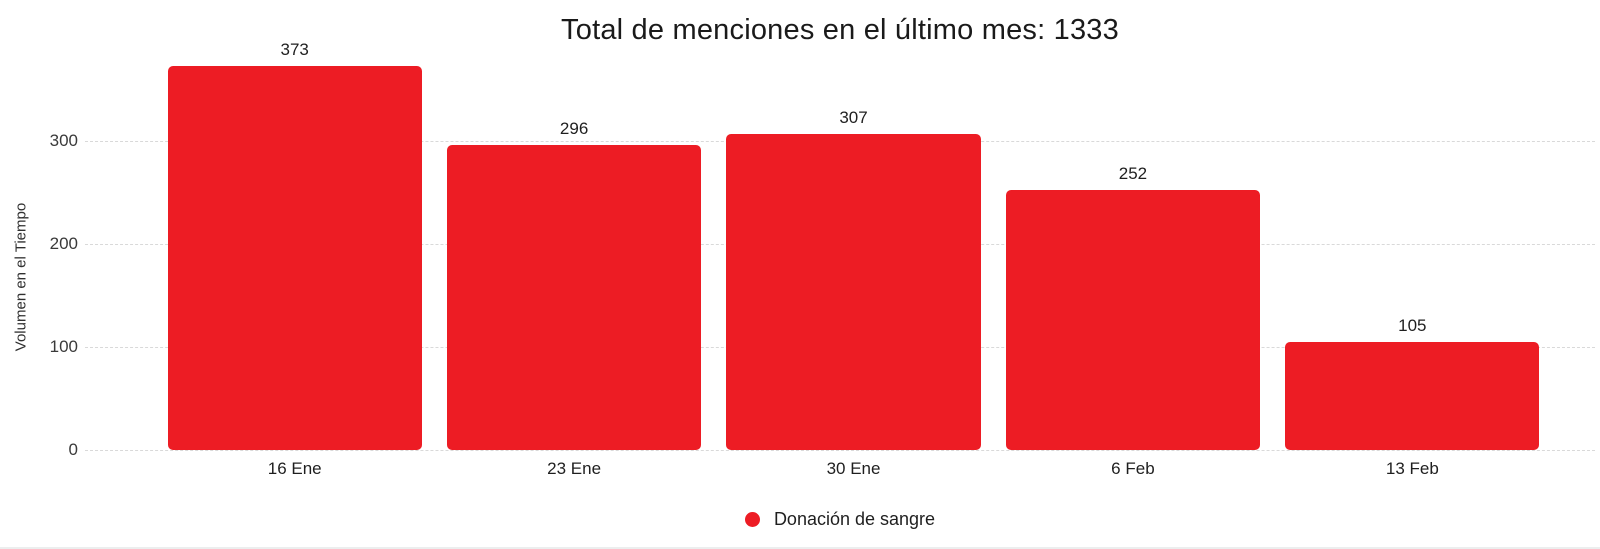 Image resolution: width=1600 pixels, height=549 pixels. I want to click on bar-column: 252 6 Feb, so click(1132, 321).